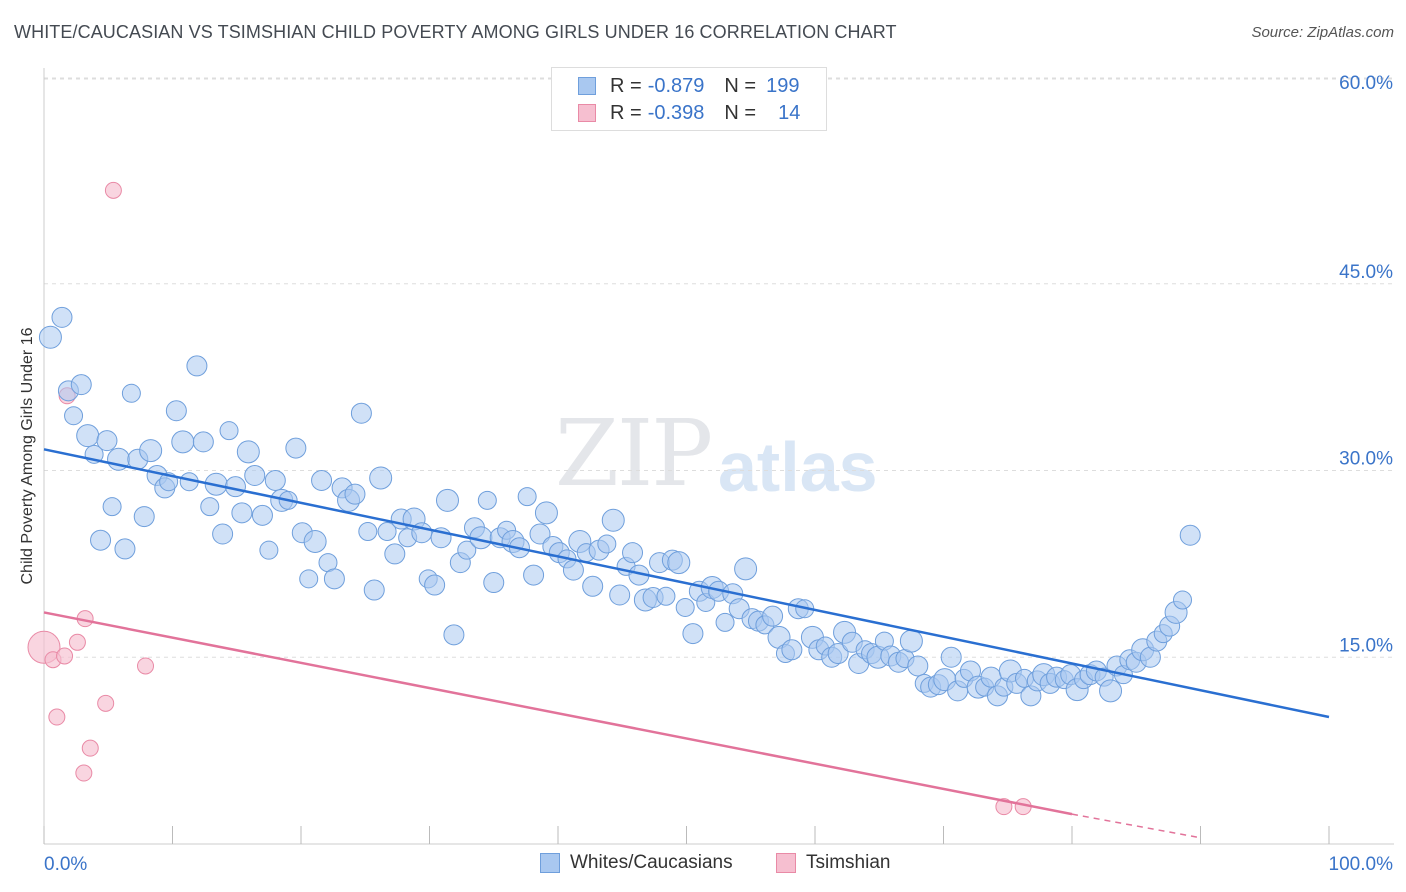 Image resolution: width=1406 pixels, height=892 pixels. I want to click on x-tick-label: 100.0%, so click(1361, 864).